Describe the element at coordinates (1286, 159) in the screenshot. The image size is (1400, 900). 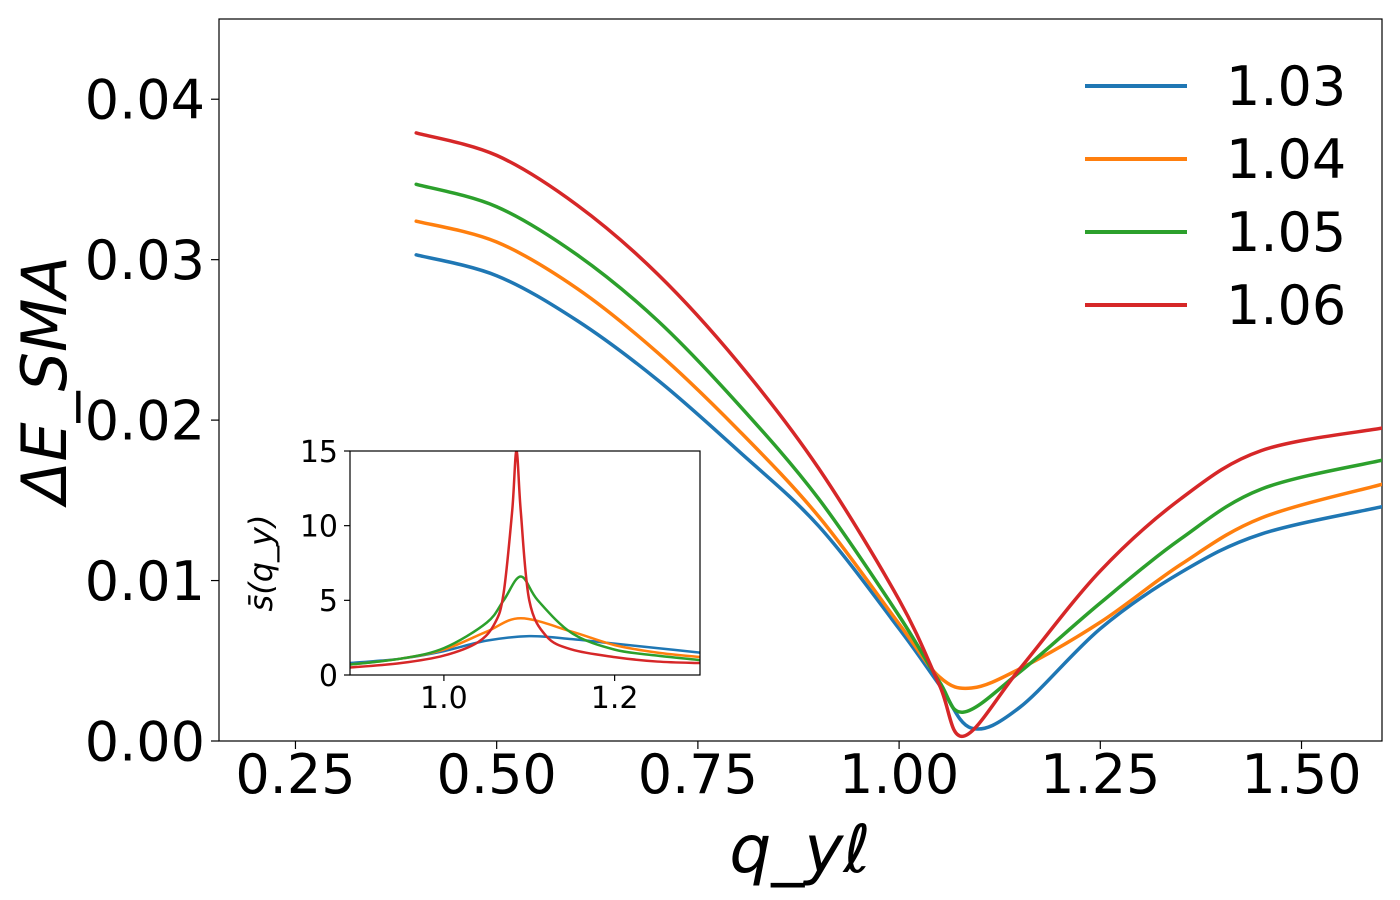
I see `legend-label-1.04: 1.04` at that location.